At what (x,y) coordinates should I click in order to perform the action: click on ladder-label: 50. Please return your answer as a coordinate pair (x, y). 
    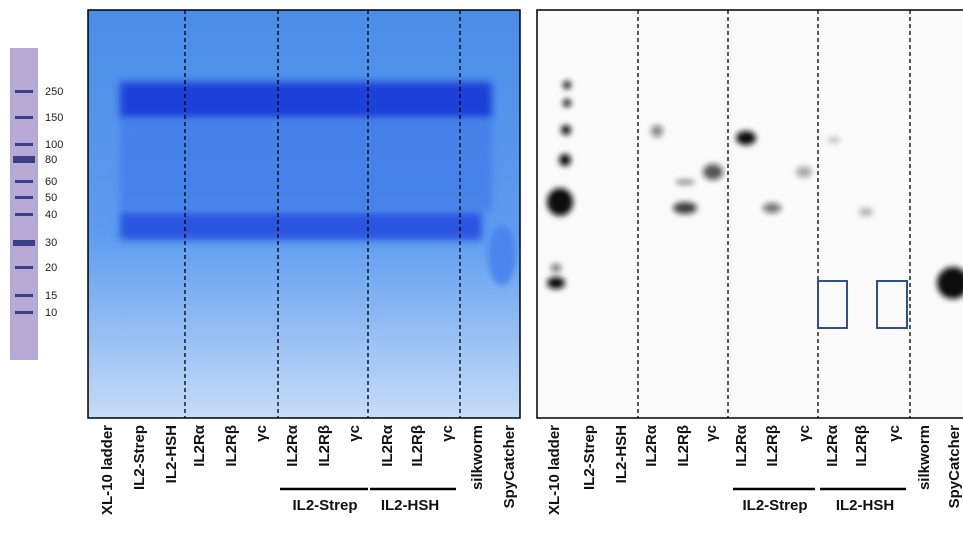
    Looking at the image, I should click on (51, 198).